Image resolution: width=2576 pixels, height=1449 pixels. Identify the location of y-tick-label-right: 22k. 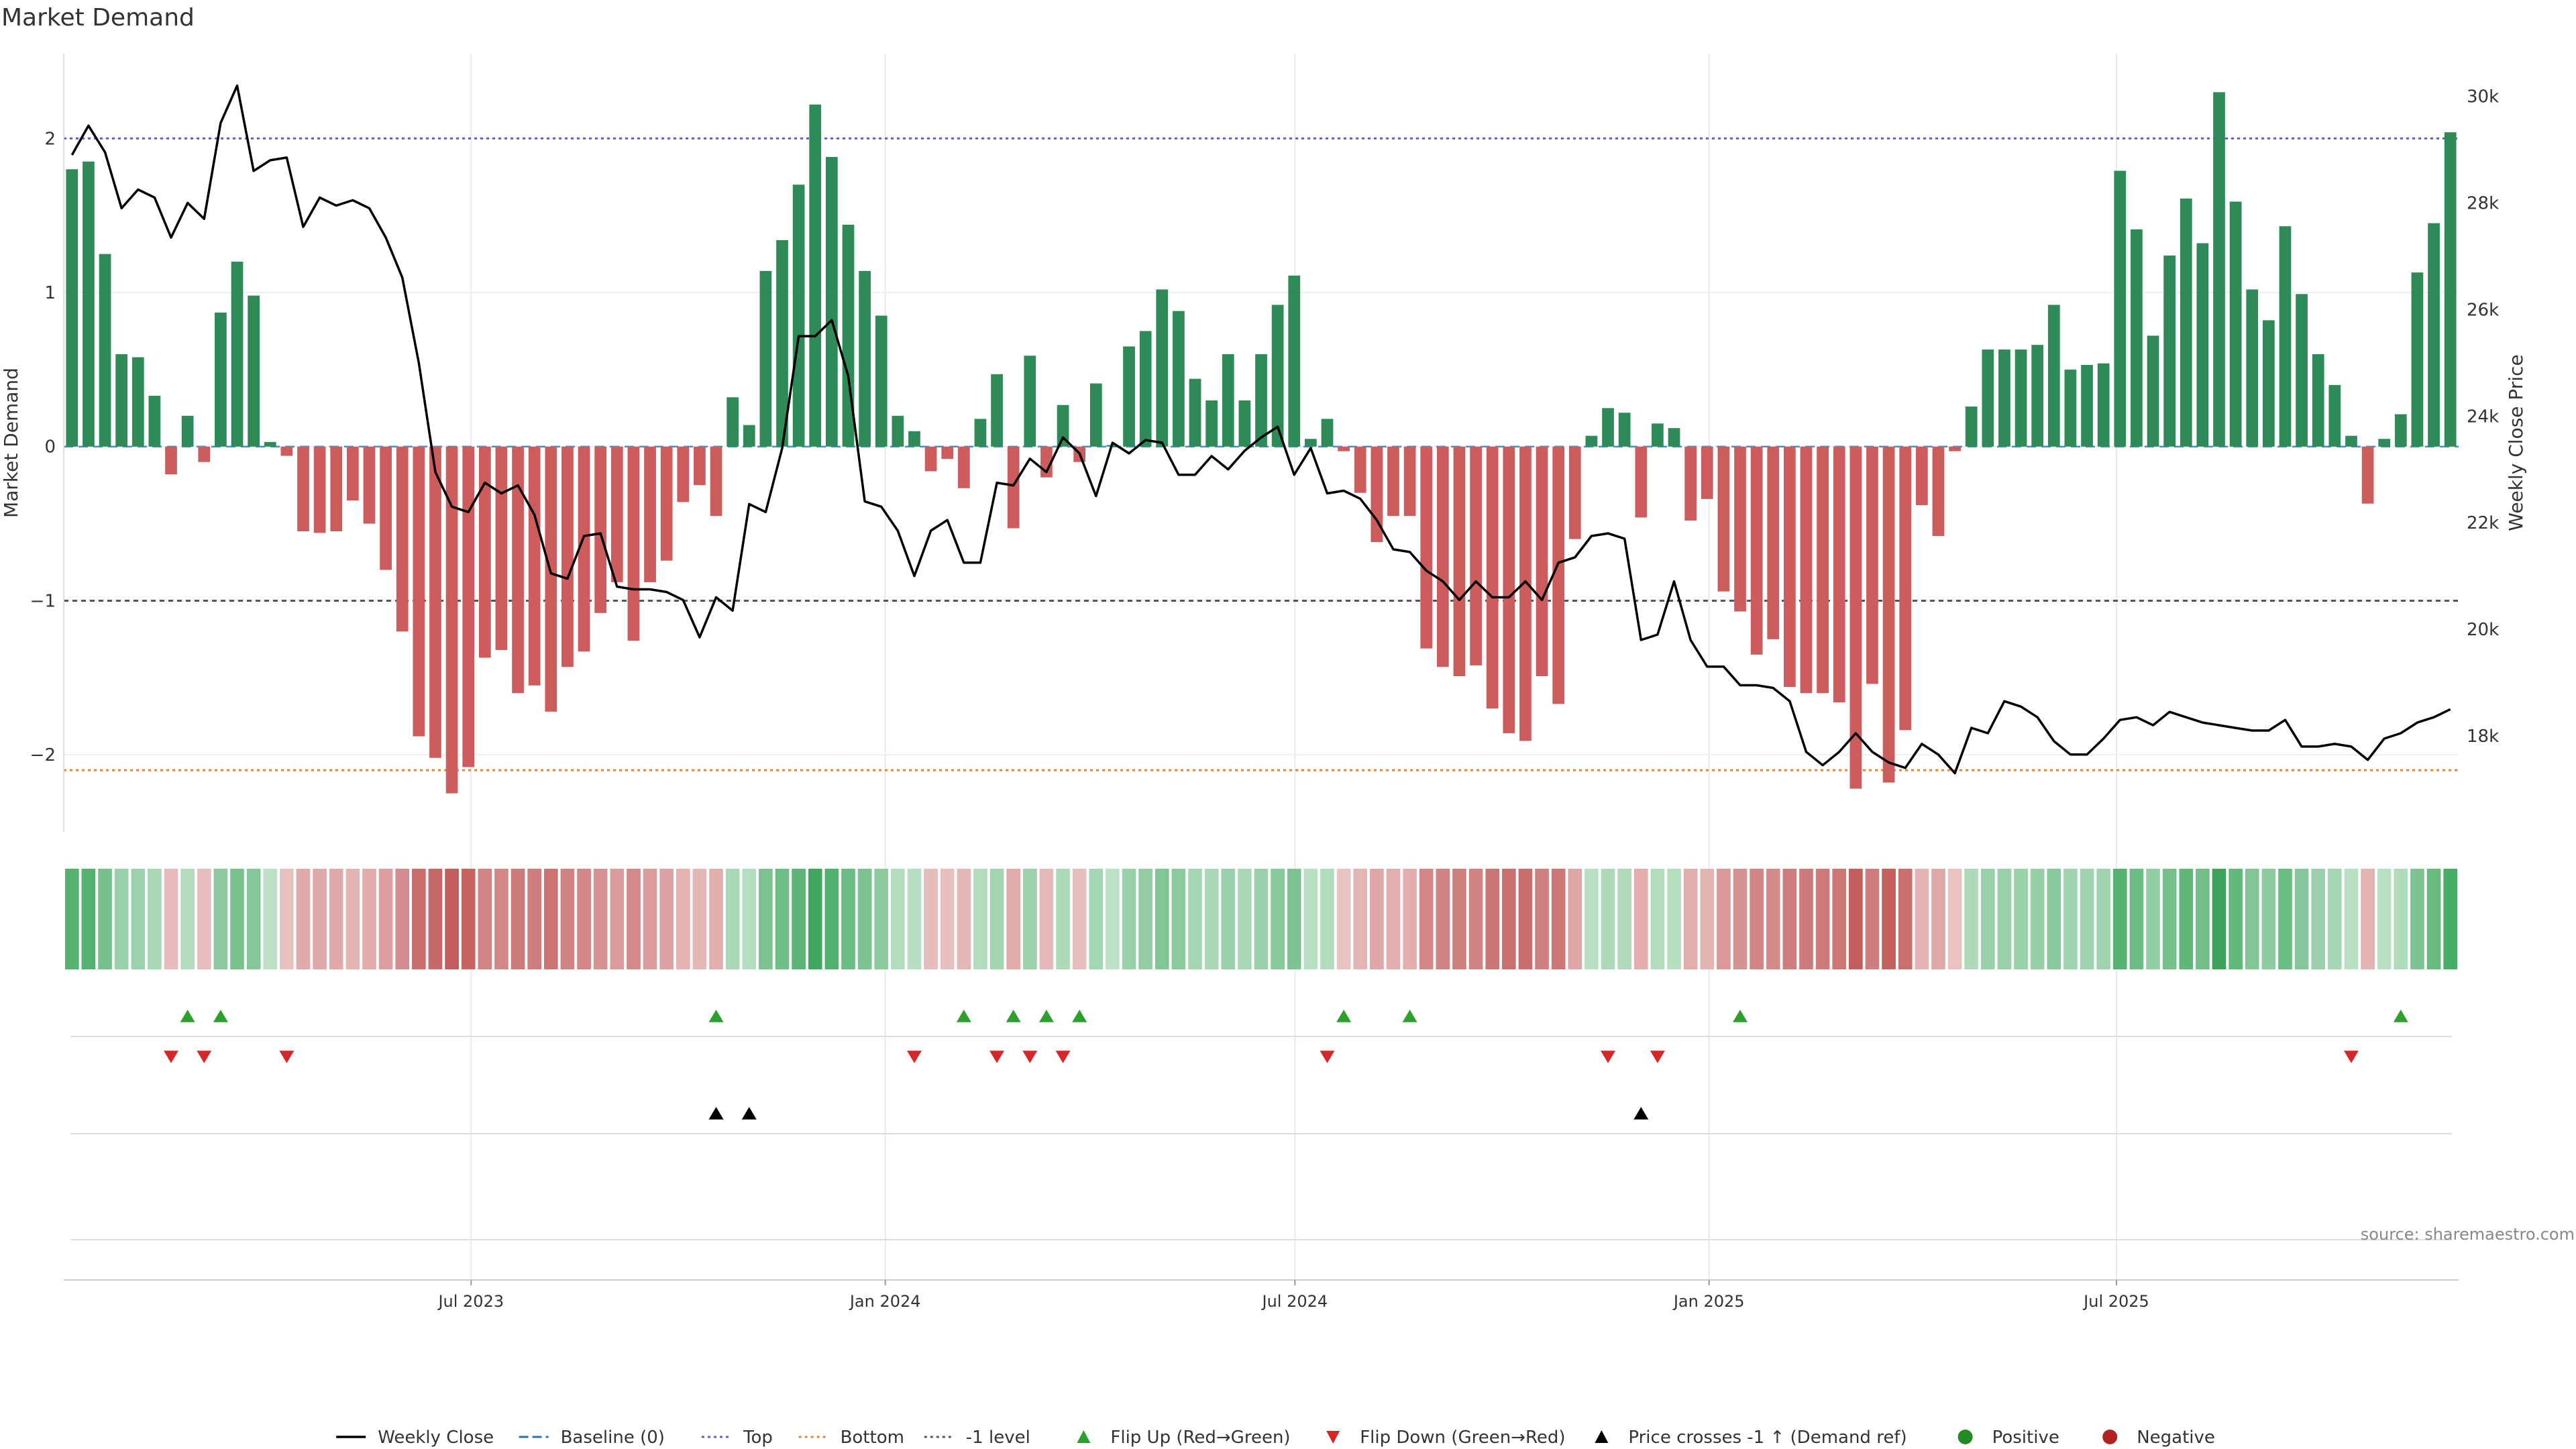
(2483, 523).